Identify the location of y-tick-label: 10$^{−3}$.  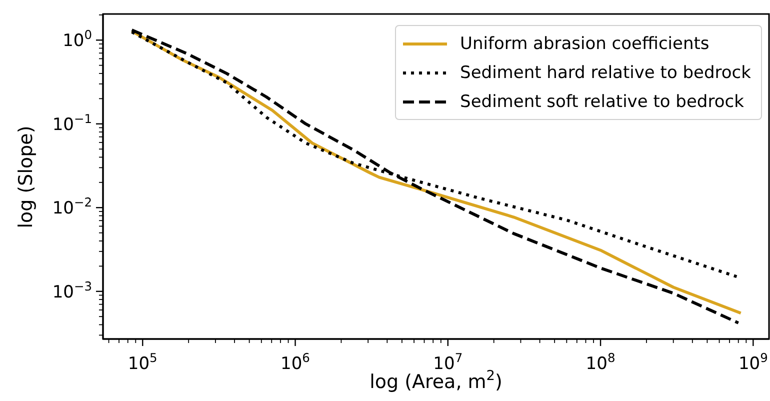
(72, 290).